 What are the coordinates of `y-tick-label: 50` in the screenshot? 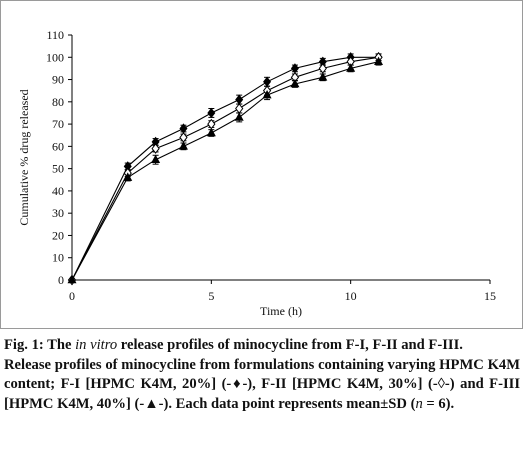 It's located at (58, 169).